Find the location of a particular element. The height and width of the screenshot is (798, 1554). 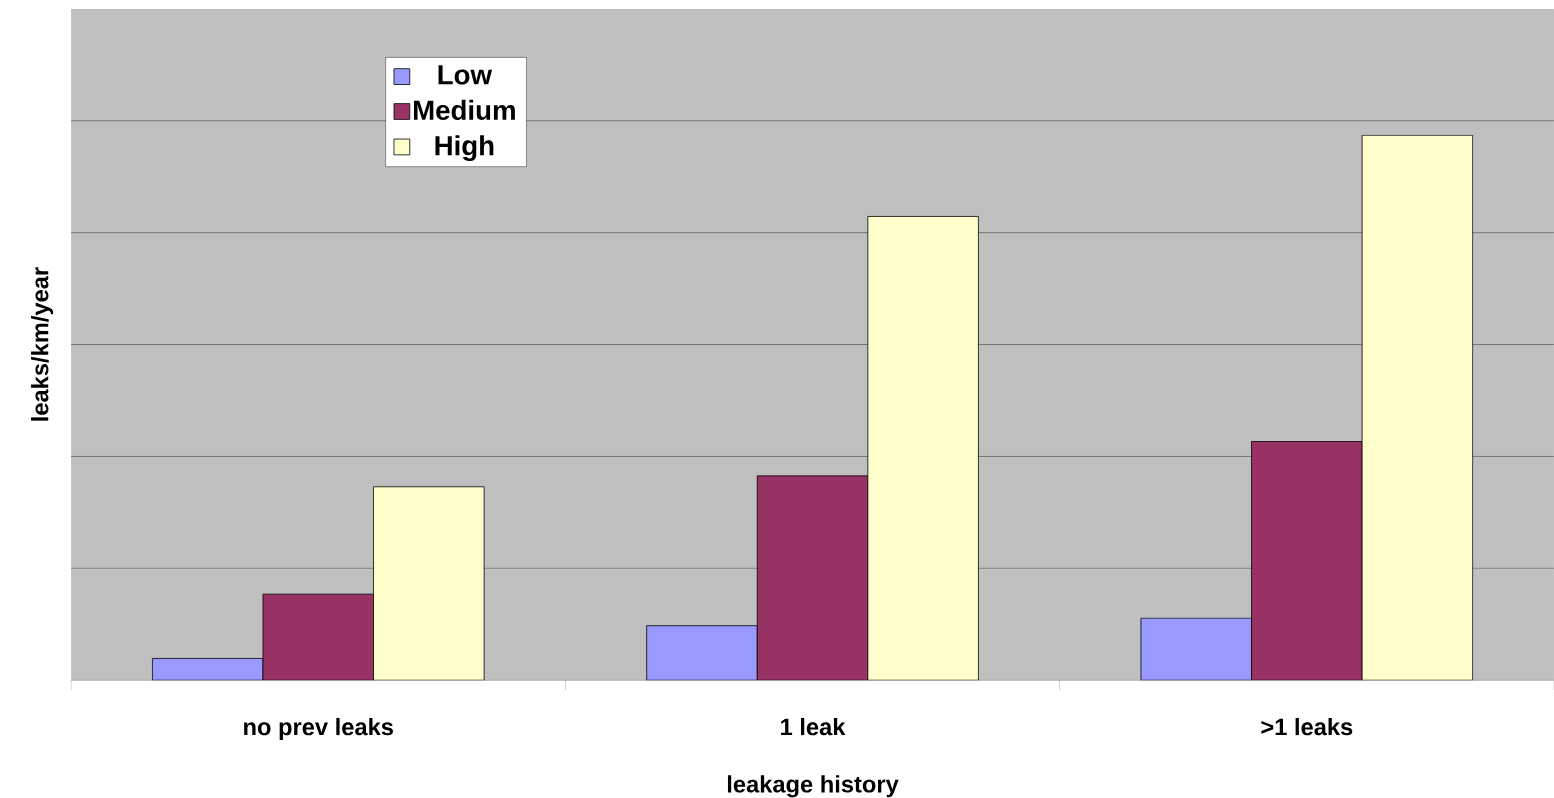

x-tick-label: 1 leak is located at coordinates (813, 727).